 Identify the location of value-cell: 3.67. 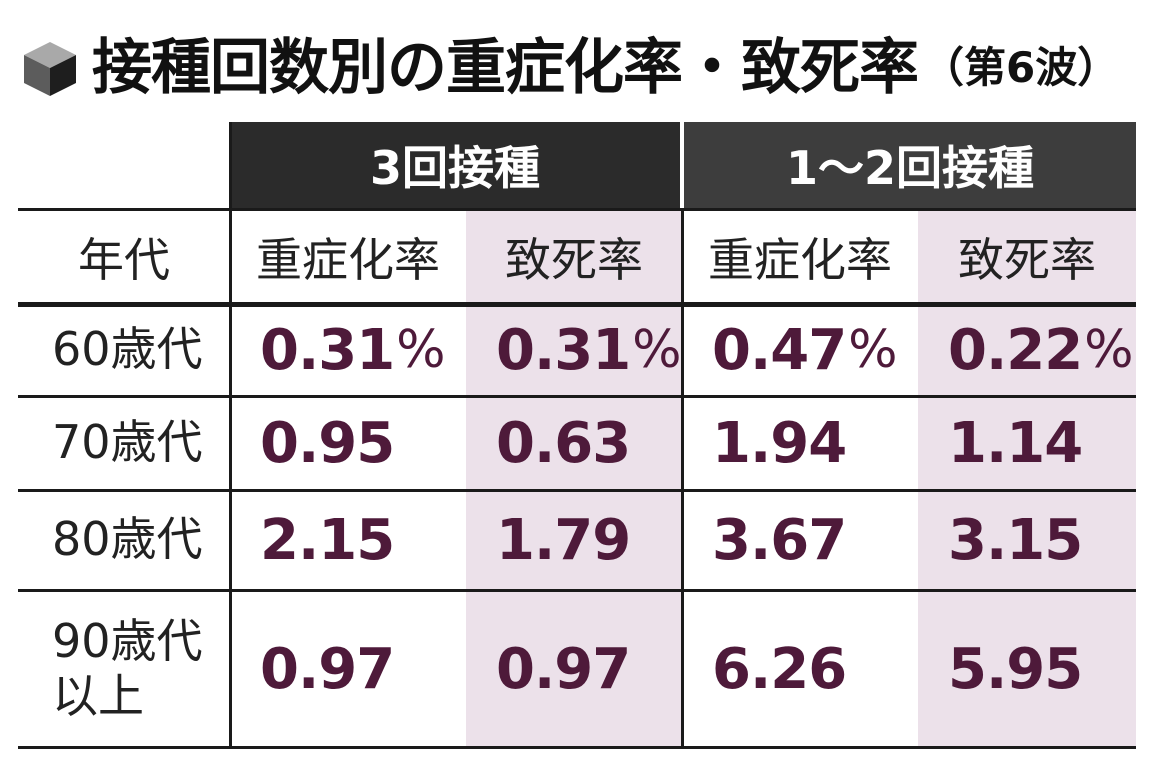
(800, 540).